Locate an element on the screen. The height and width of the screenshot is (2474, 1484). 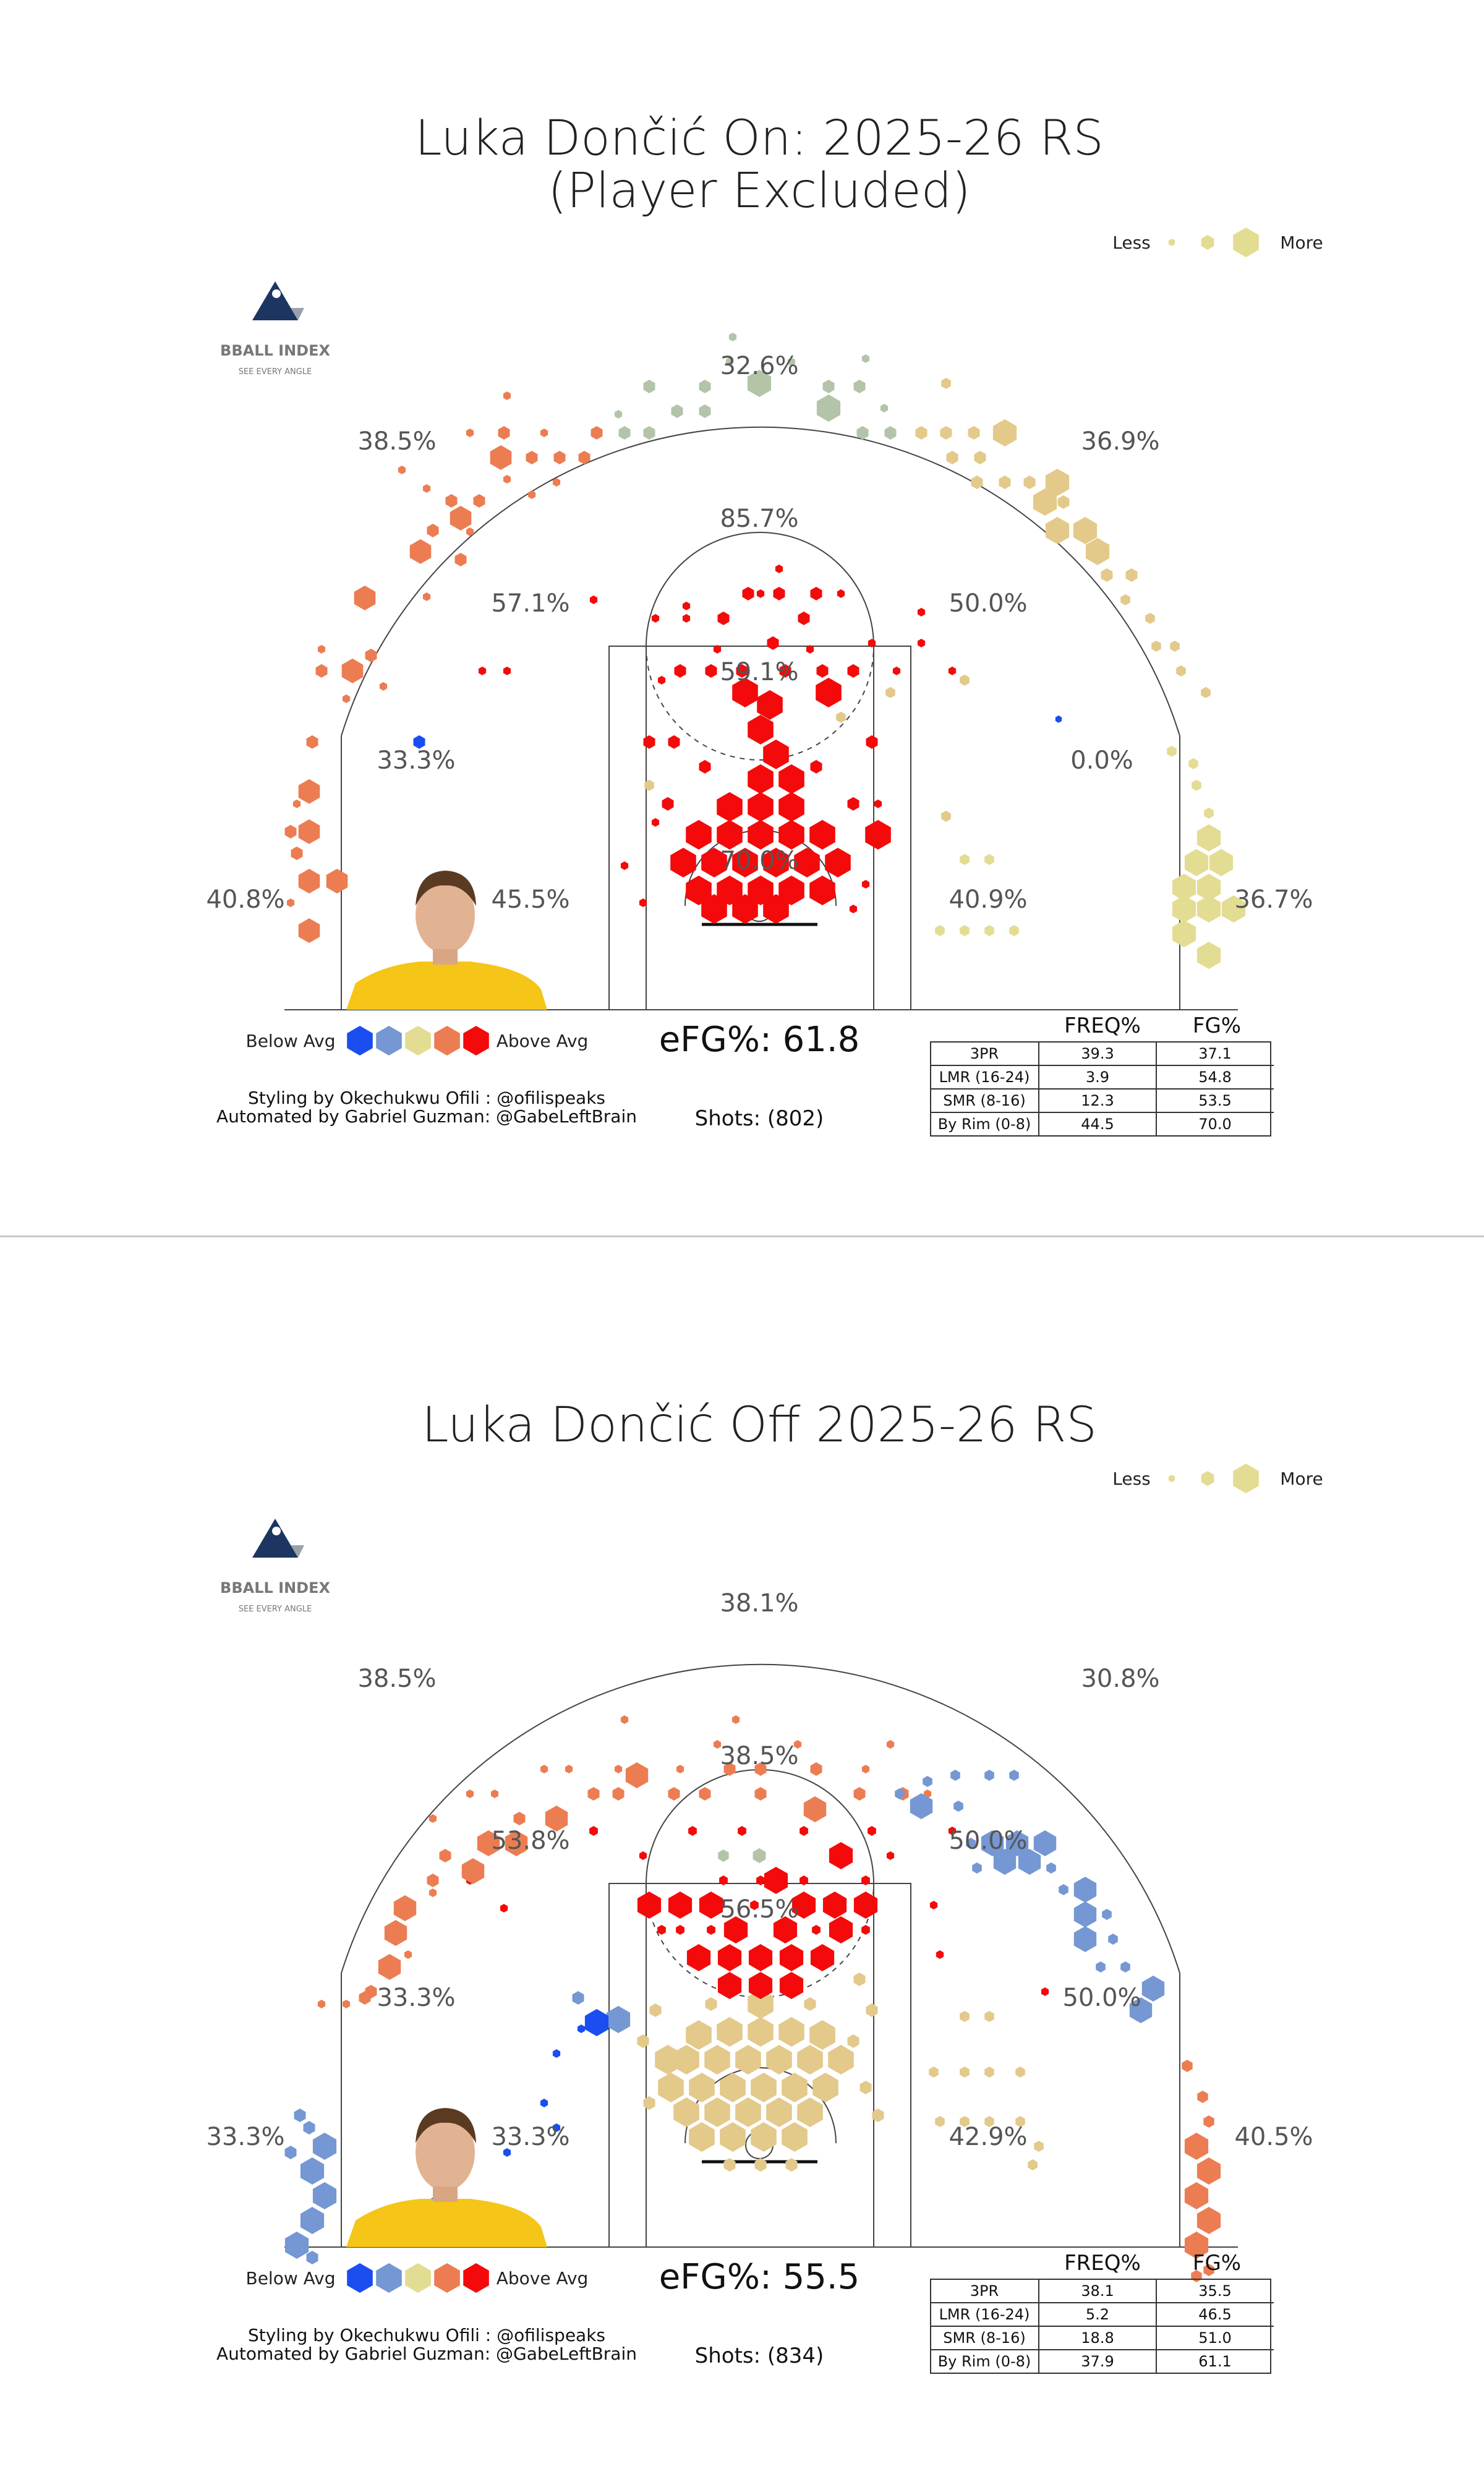
table-header-freq: FREQ% is located at coordinates (1102, 1025).